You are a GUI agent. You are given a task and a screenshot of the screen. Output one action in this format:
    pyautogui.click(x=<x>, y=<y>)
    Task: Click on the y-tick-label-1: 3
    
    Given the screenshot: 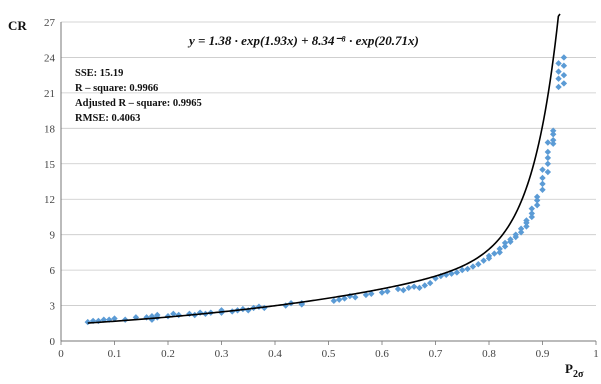 What is the action you would take?
    pyautogui.click(x=53, y=307)
    